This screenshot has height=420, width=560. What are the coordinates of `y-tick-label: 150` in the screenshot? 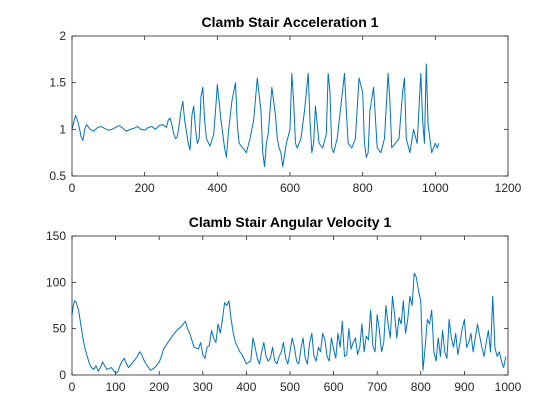 It's located at (56, 236).